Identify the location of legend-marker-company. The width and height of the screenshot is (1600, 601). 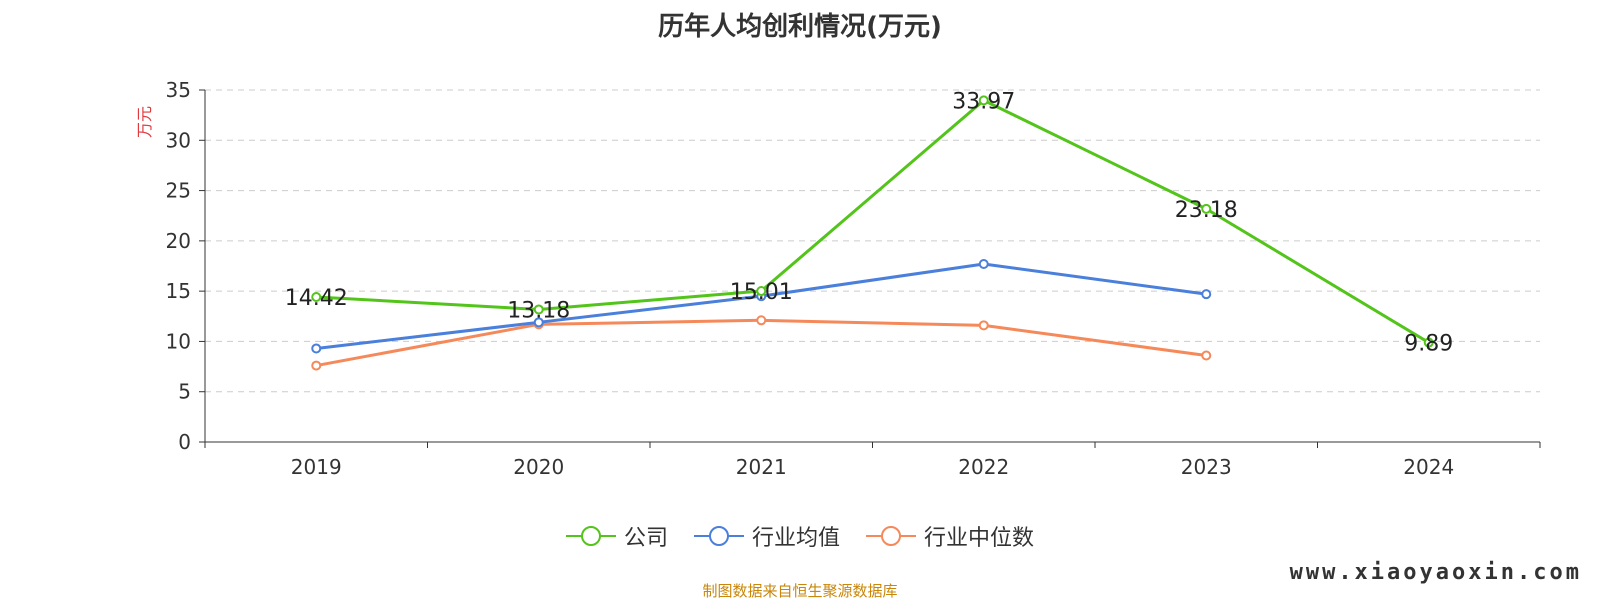
(590, 536).